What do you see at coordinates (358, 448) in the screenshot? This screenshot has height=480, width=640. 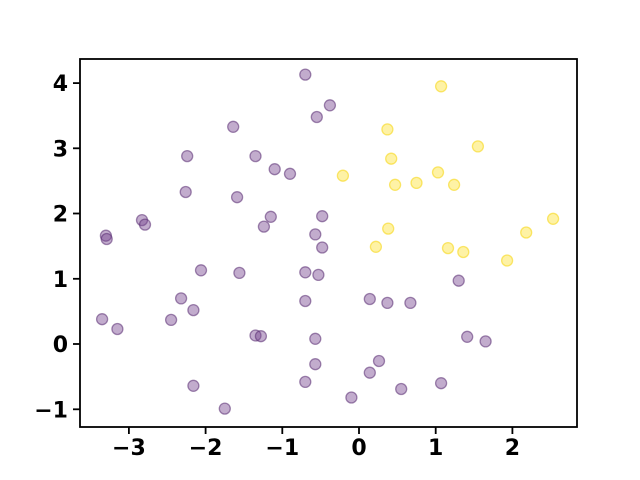 I see `x-tick-label: 0` at bounding box center [358, 448].